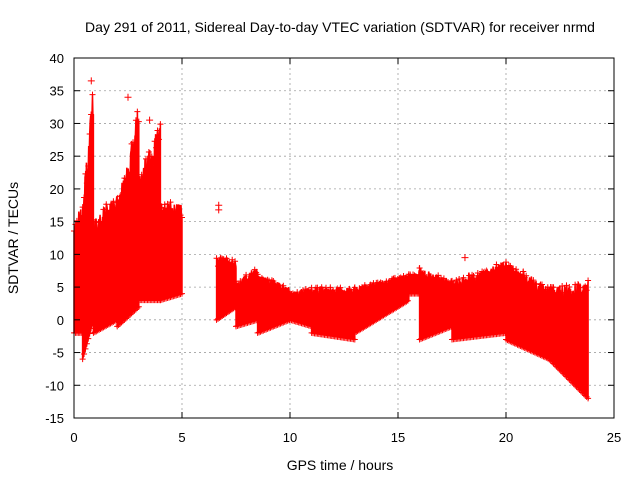  What do you see at coordinates (58, 353) in the screenshot?
I see `y-tick-label: -5` at bounding box center [58, 353].